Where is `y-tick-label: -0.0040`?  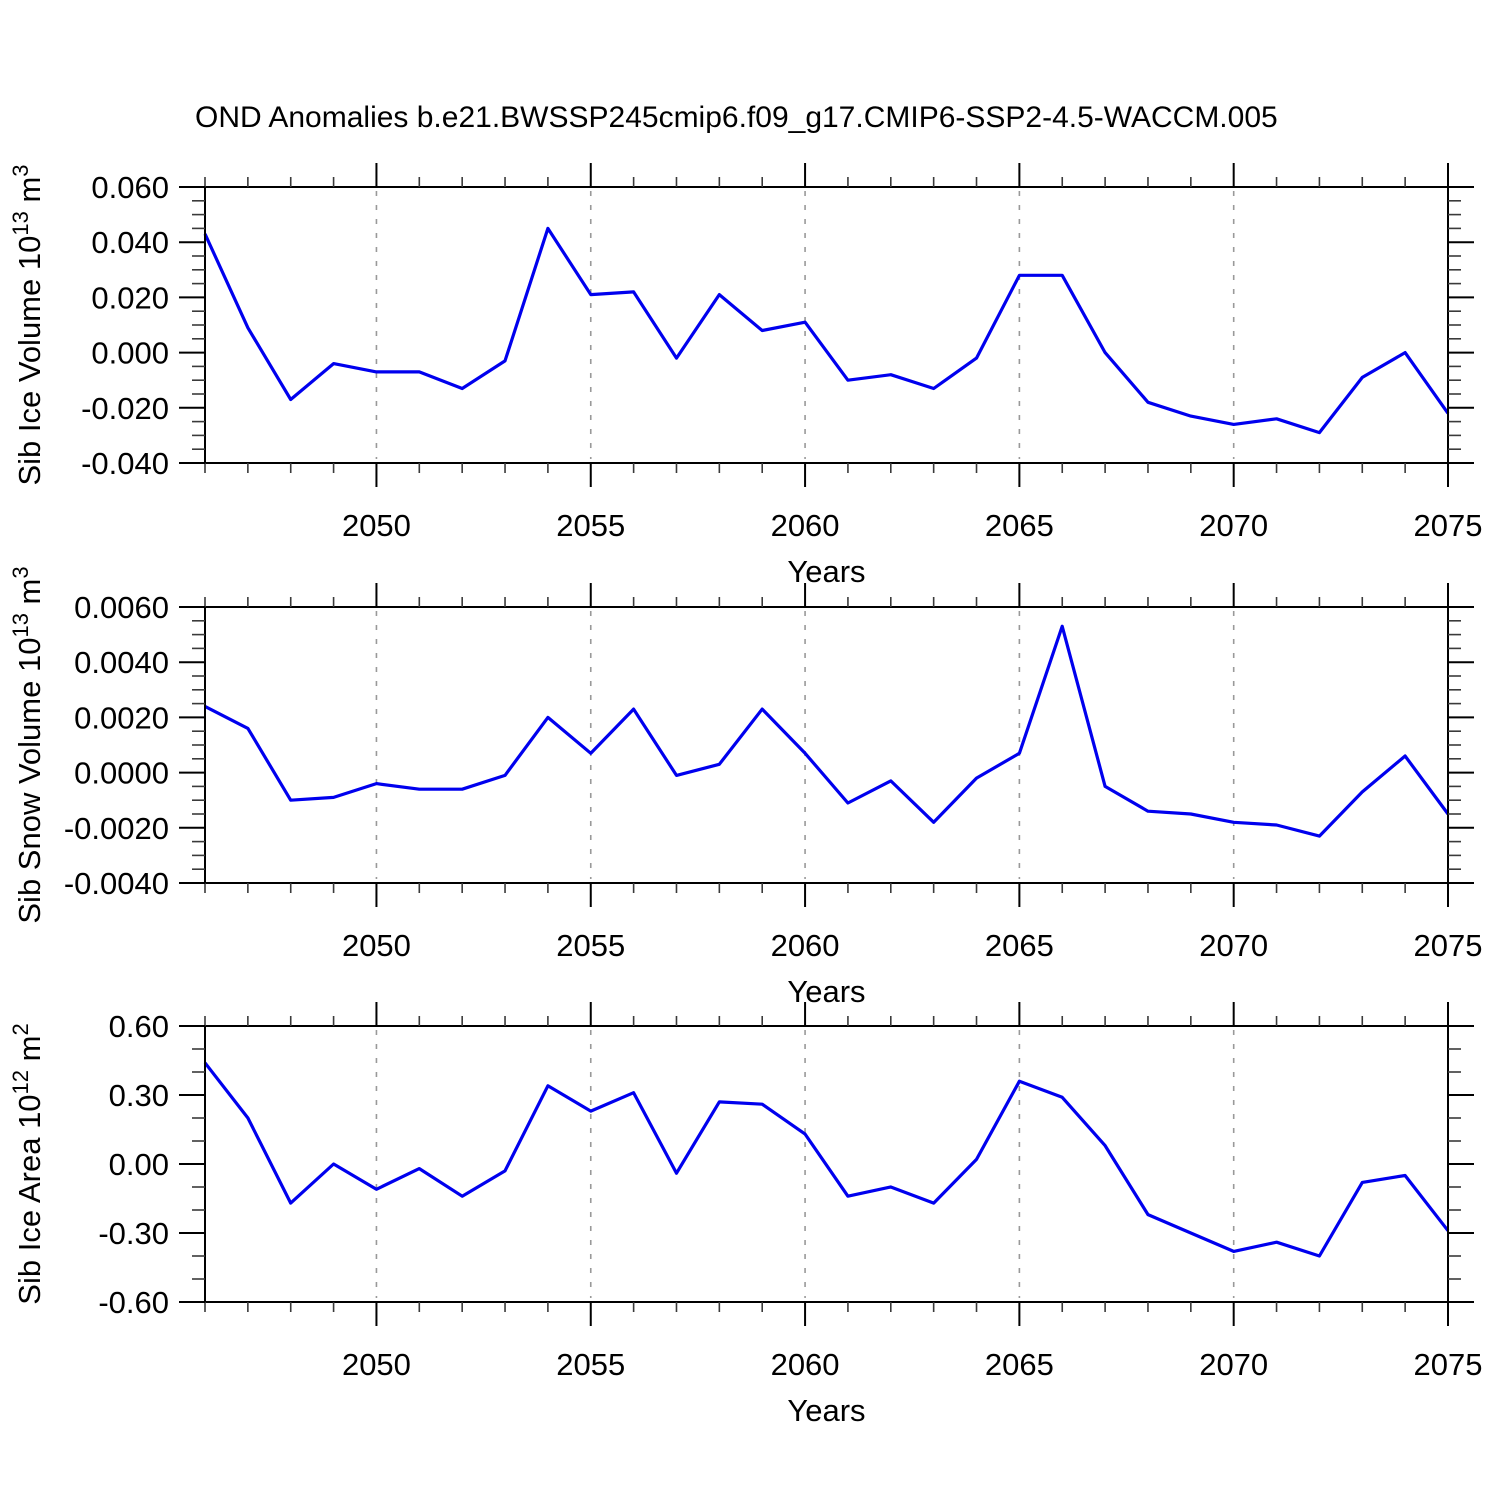
y-tick-label: -0.0040 is located at coordinates (116, 883).